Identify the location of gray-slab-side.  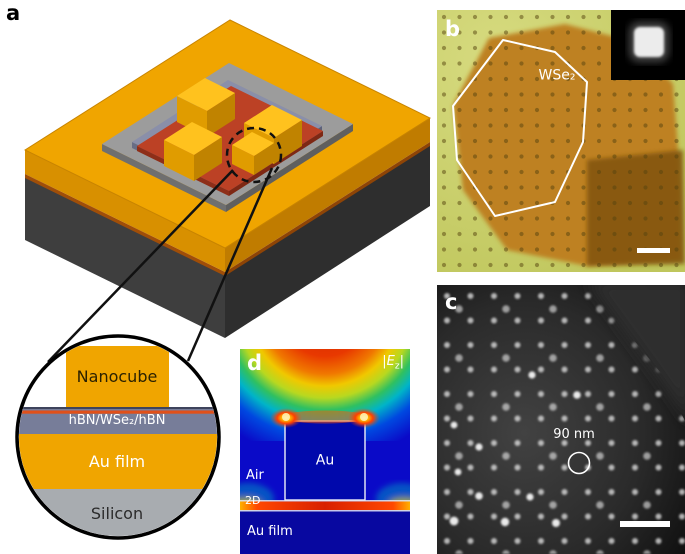
(164, 178).